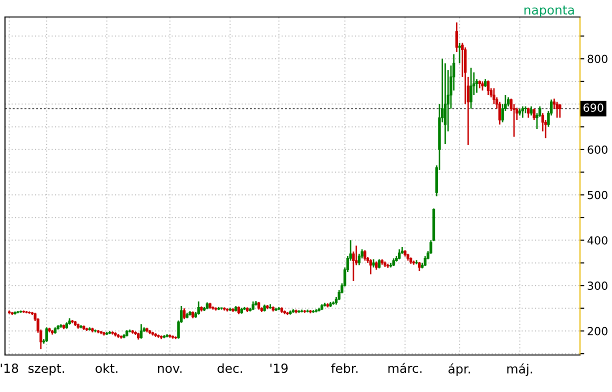 Image resolution: width=612 pixels, height=392 pixels. What do you see at coordinates (46, 370) in the screenshot?
I see `x-tick-label: szept.` at bounding box center [46, 370].